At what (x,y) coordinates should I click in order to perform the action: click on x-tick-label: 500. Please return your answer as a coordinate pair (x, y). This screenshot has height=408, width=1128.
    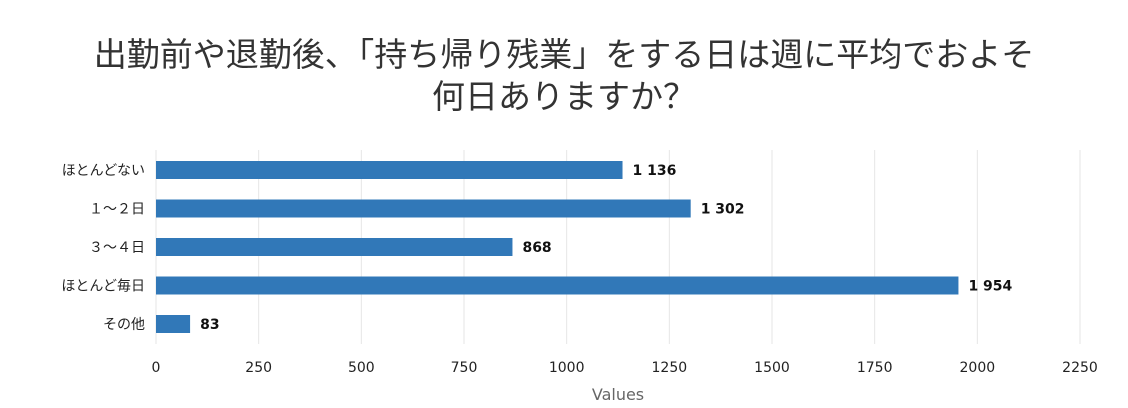
    Looking at the image, I should click on (361, 368).